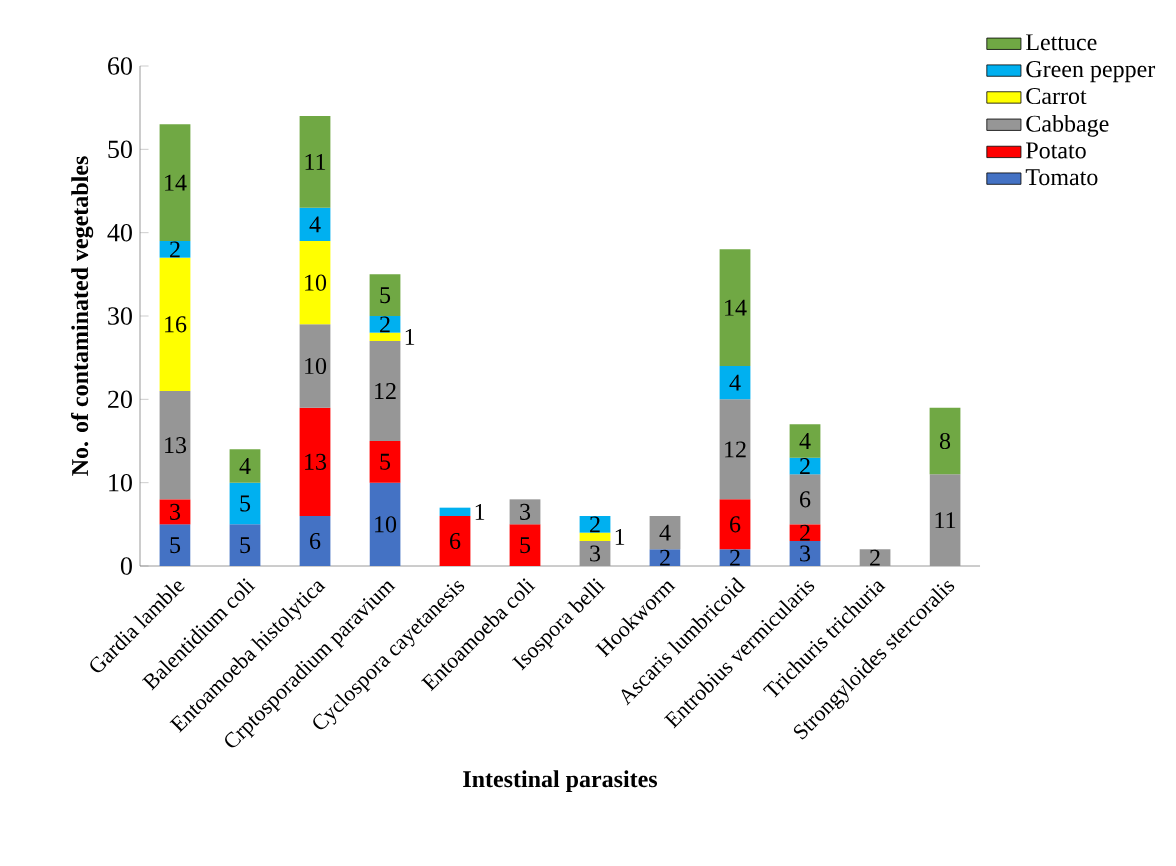 The image size is (1176, 866). Describe the element at coordinates (126, 566) in the screenshot. I see `y-tick-label: 0` at that location.